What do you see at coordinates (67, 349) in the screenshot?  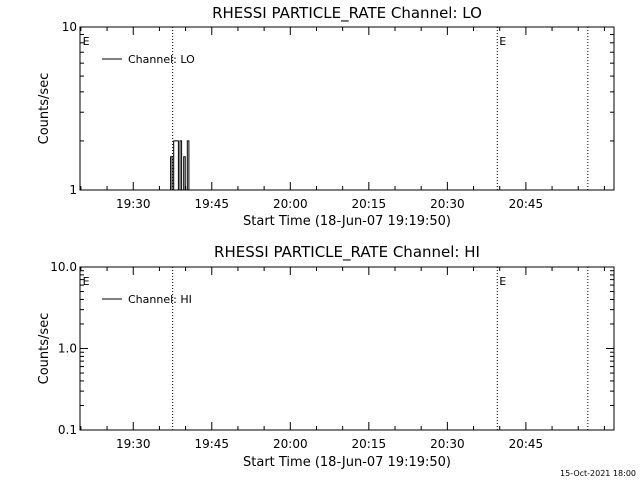 I see `y-tick-label: 1.0` at bounding box center [67, 349].